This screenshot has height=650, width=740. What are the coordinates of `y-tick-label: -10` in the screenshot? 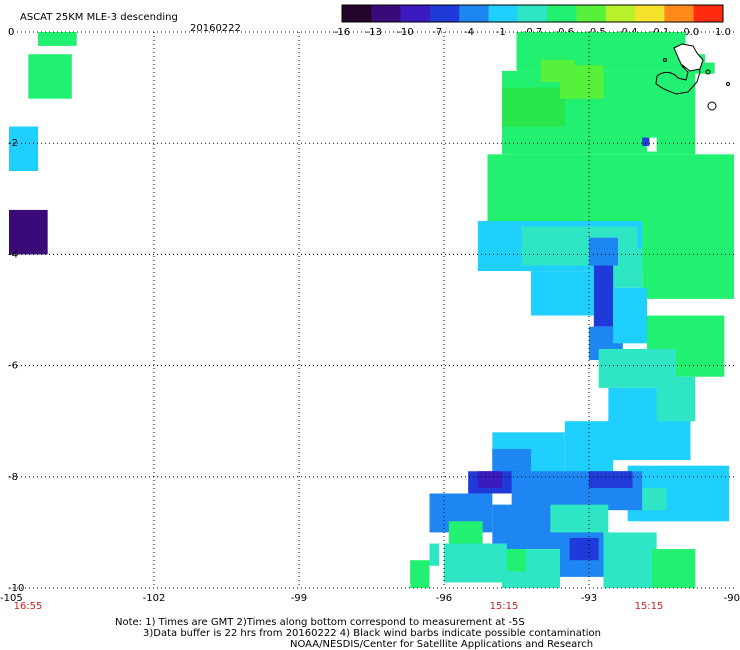 It's located at (16, 588).